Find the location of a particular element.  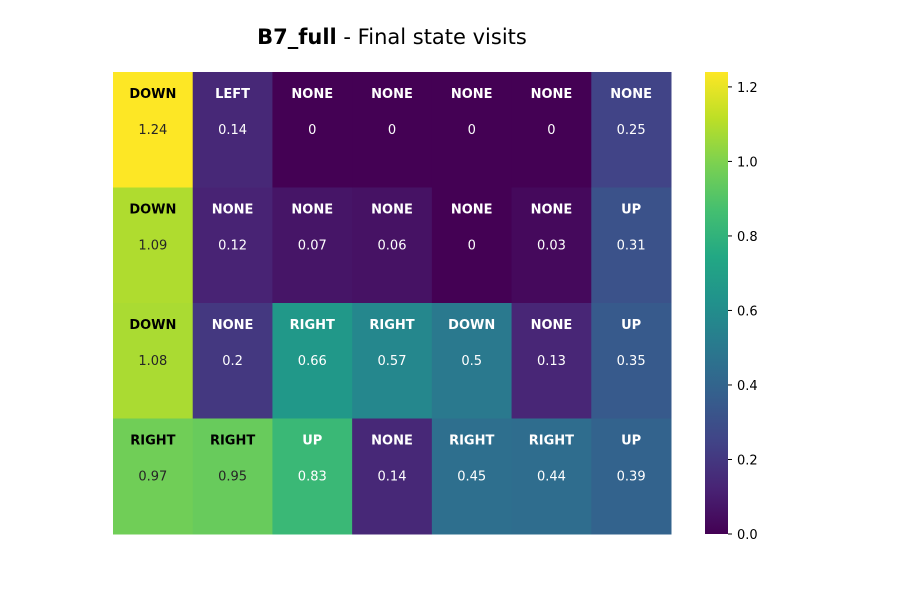

cell-value-label: 0.95 is located at coordinates (232, 477).